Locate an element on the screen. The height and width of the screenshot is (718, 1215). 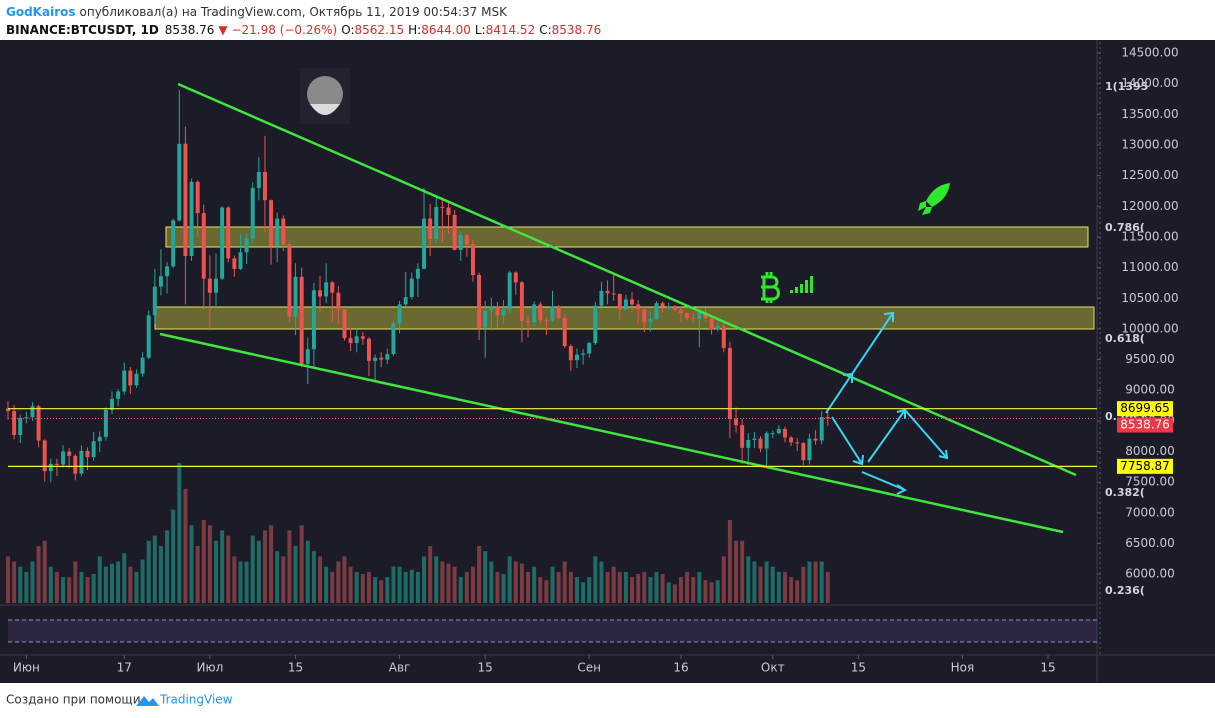
change: ▼ −21.98 (−0.26%) is located at coordinates (277, 30).